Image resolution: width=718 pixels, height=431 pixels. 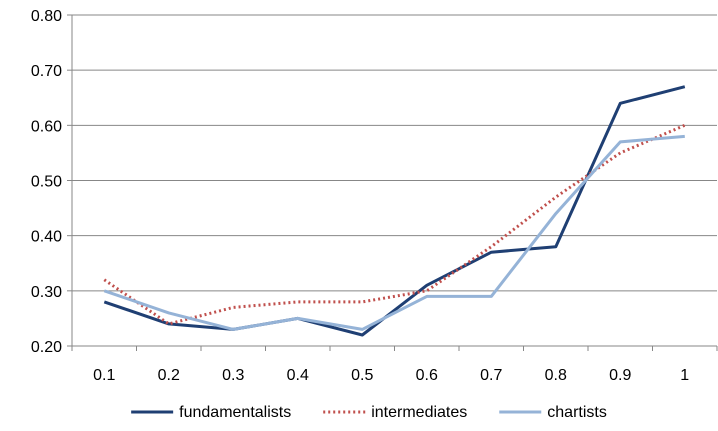 What do you see at coordinates (235, 412) in the screenshot?
I see `legend-label: fundamentalists` at bounding box center [235, 412].